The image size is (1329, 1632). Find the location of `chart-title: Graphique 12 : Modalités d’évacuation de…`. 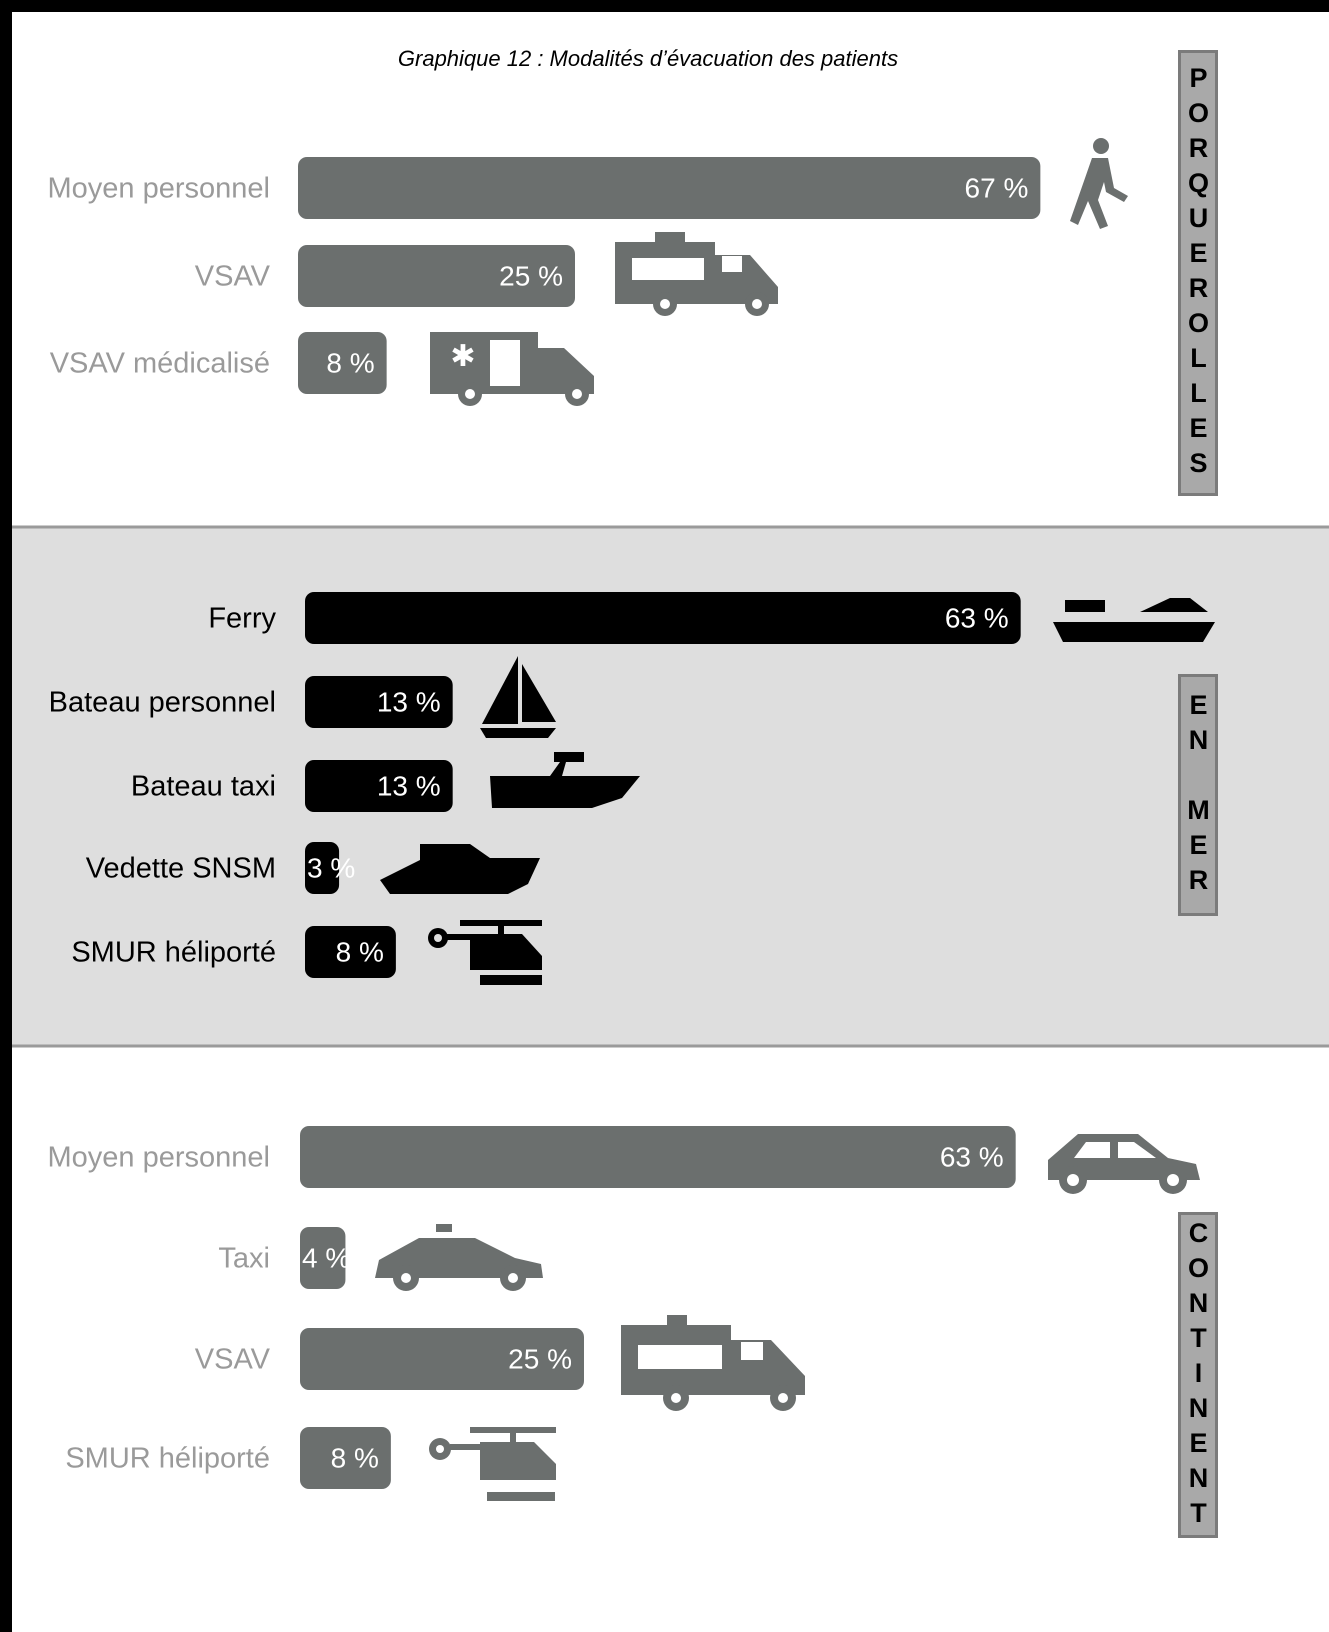

chart-title: Graphique 12 : Modalités d’évacuation de… is located at coordinates (648, 58).